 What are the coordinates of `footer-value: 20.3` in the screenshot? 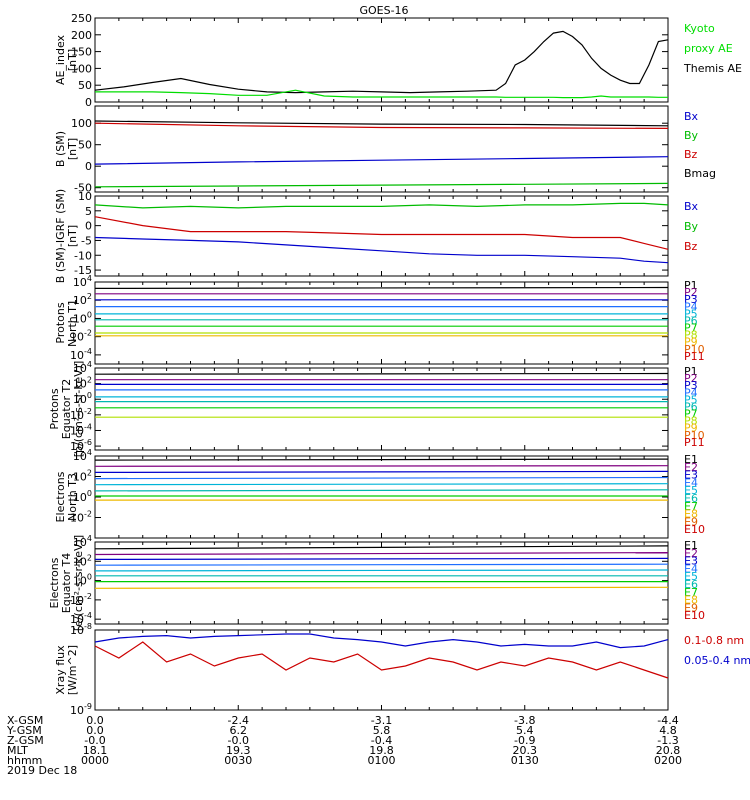 It's located at (525, 750).